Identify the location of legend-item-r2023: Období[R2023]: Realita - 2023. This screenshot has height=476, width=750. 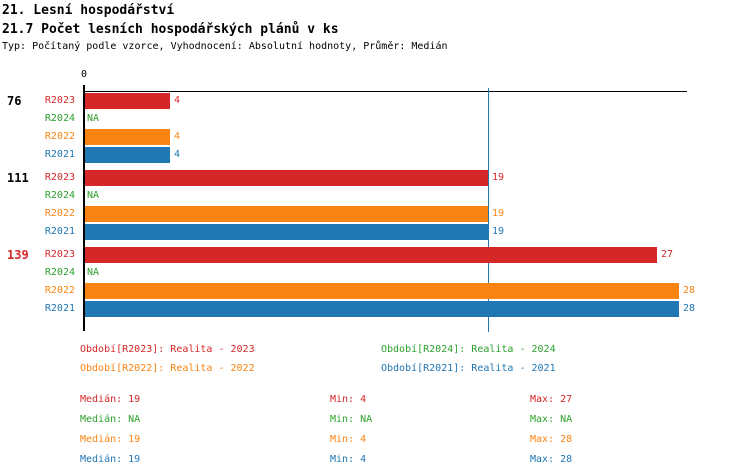
(167, 349).